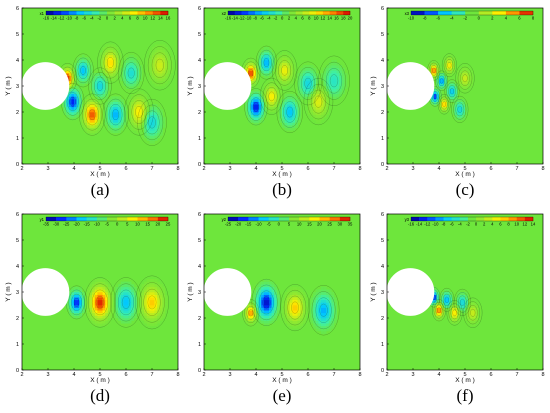  Describe the element at coordinates (47, 169) in the screenshot. I see `x-tick-label: 3` at that location.